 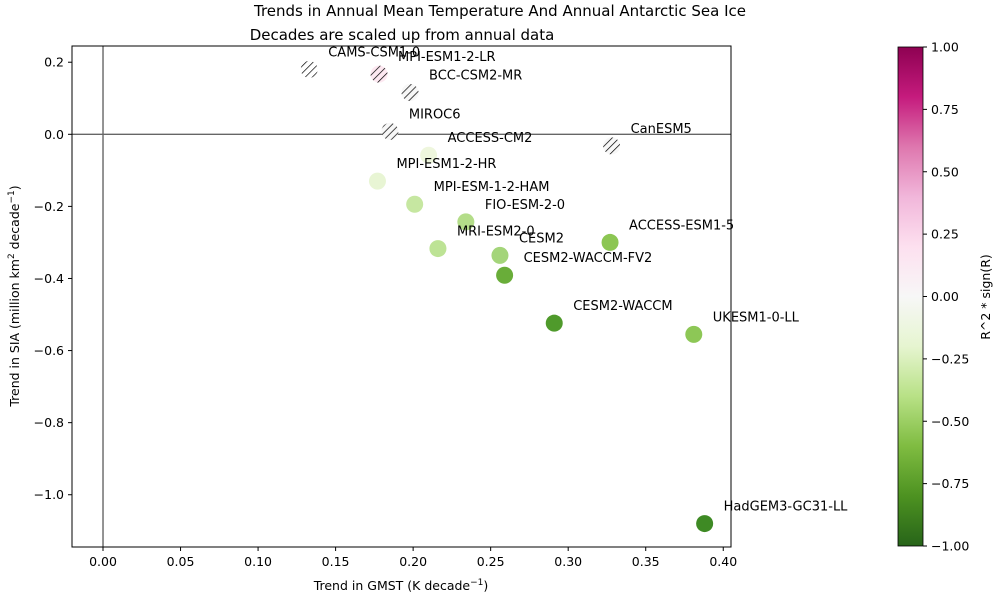 What do you see at coordinates (54, 134) in the screenshot?
I see `y-tick-label: 0.0` at bounding box center [54, 134].